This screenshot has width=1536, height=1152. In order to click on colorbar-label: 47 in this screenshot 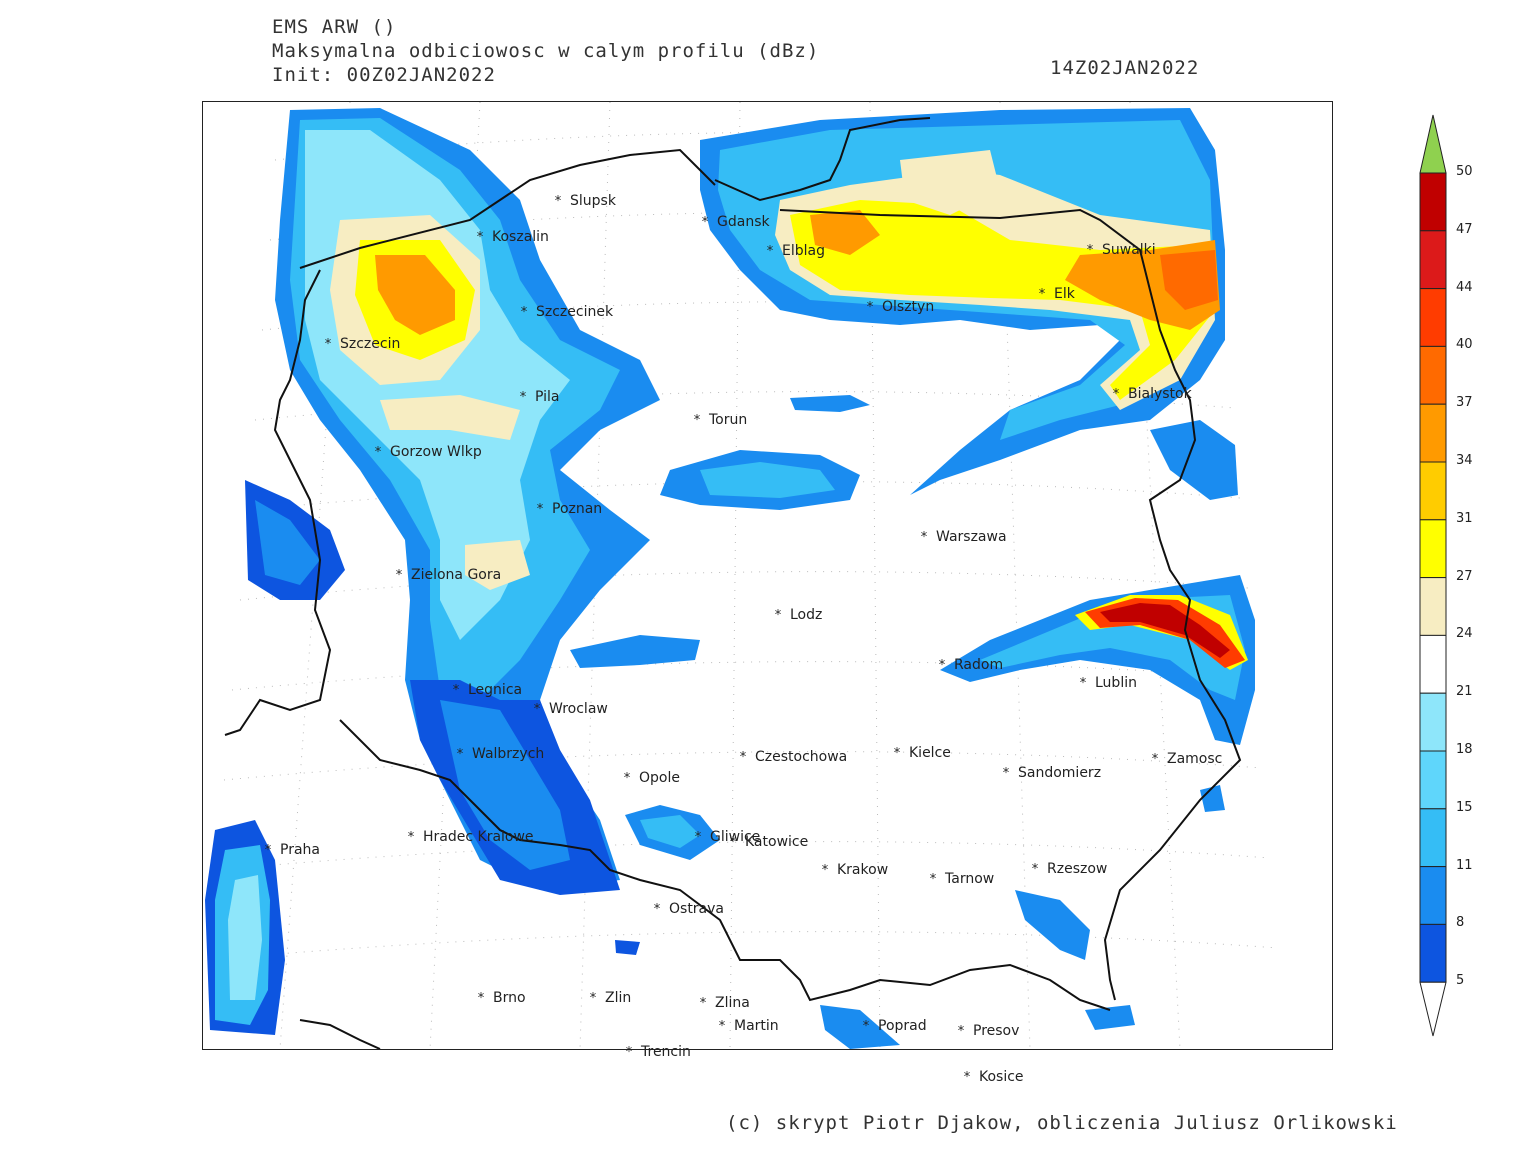, I will do `click(1464, 229)`.